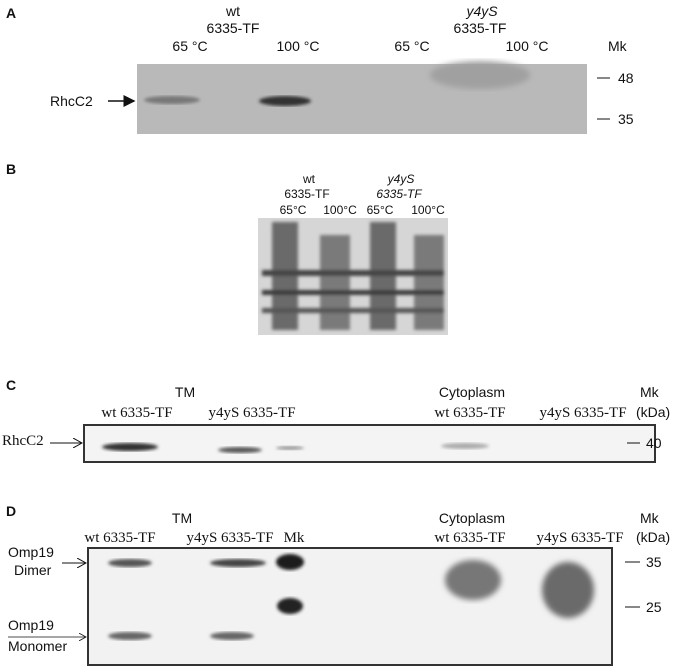  What do you see at coordinates (654, 607) in the screenshot?
I see `marker-label: 25` at bounding box center [654, 607].